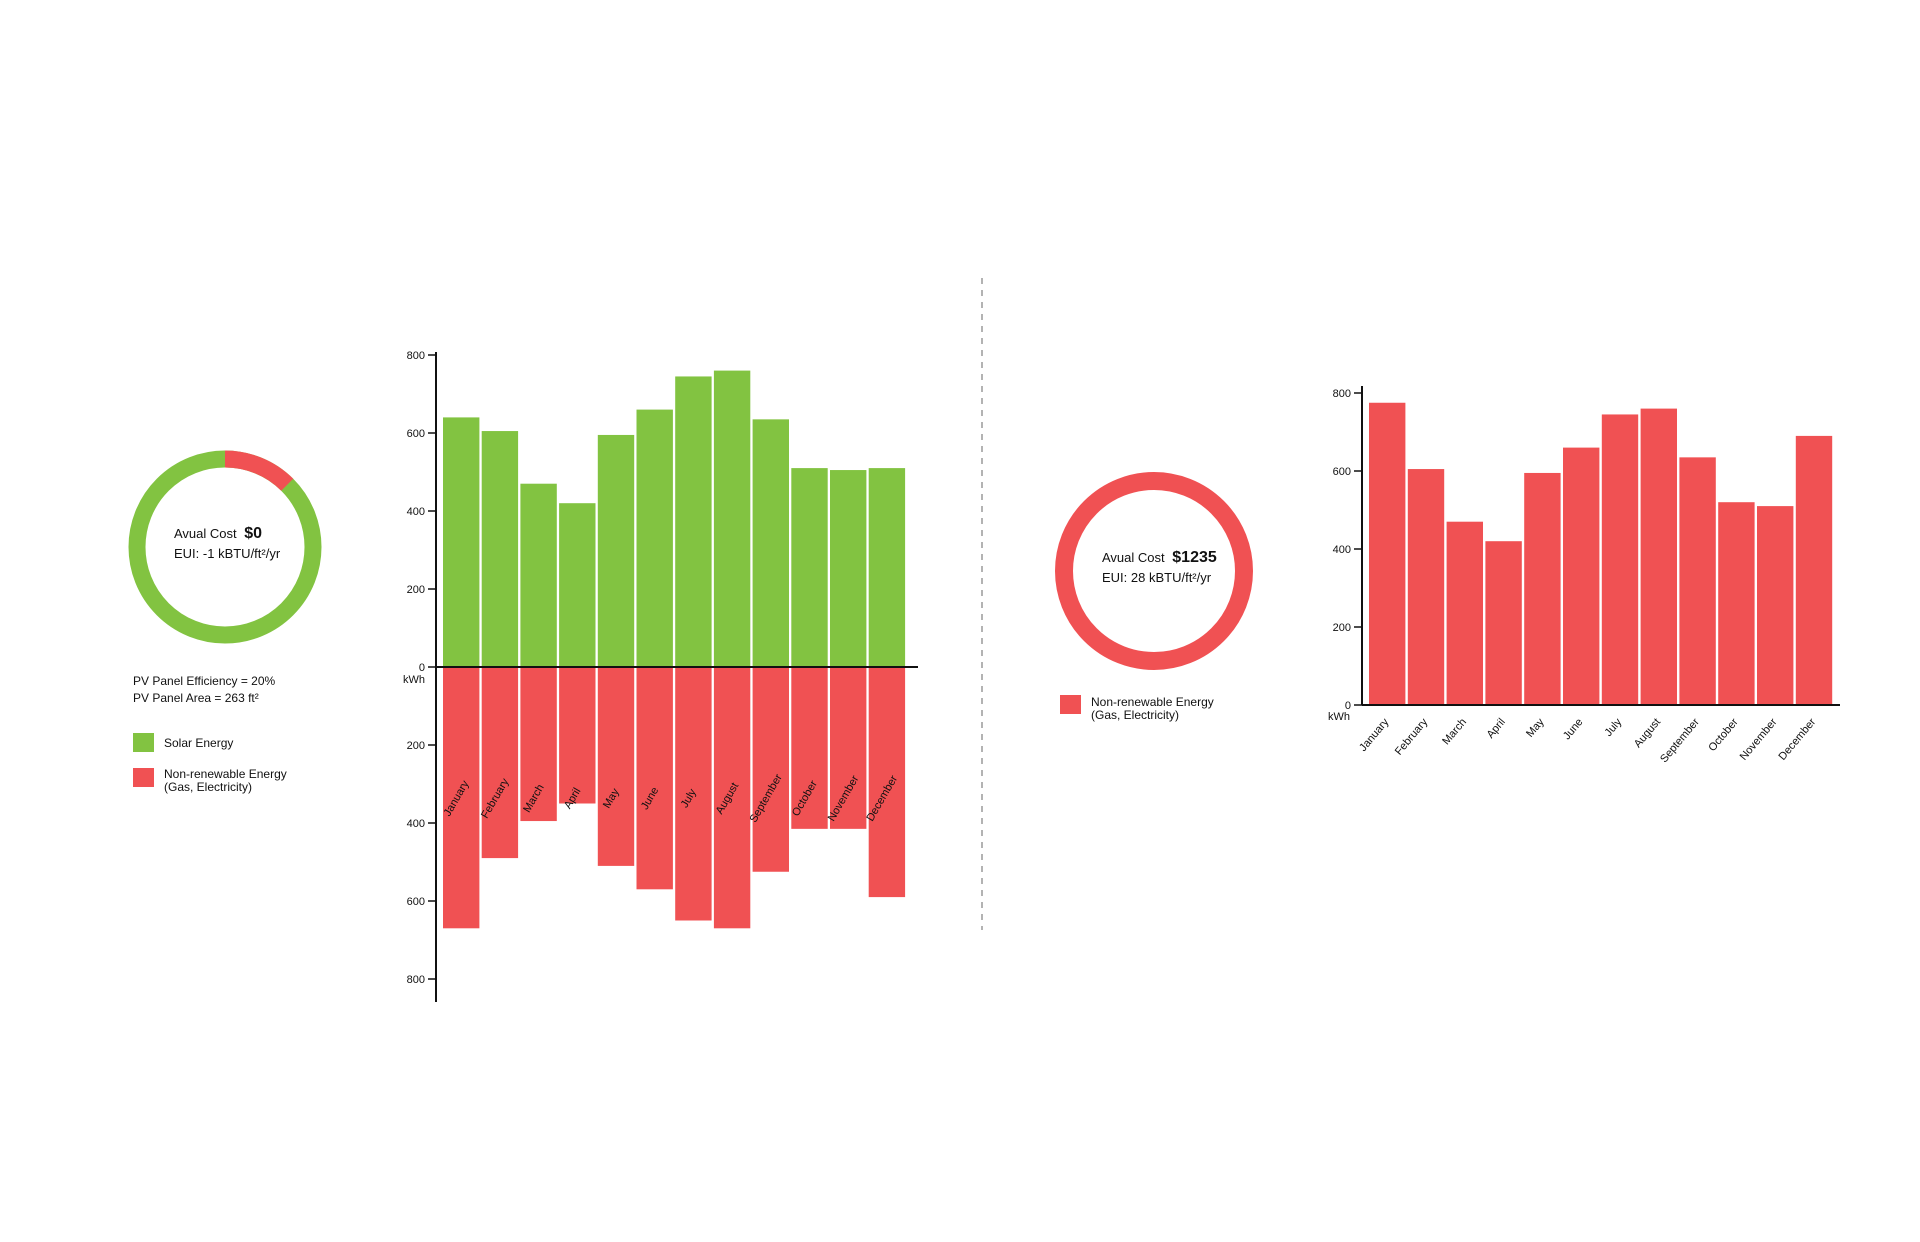  What do you see at coordinates (732, 518) in the screenshot?
I see `bar-solar-august` at bounding box center [732, 518].